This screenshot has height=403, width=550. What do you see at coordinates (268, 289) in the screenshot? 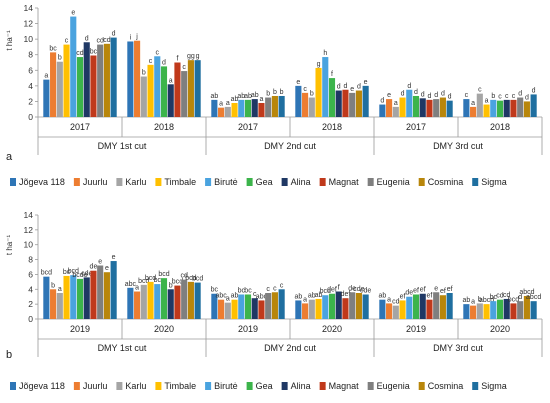
I see `significance-letter: c` at bounding box center [268, 289].